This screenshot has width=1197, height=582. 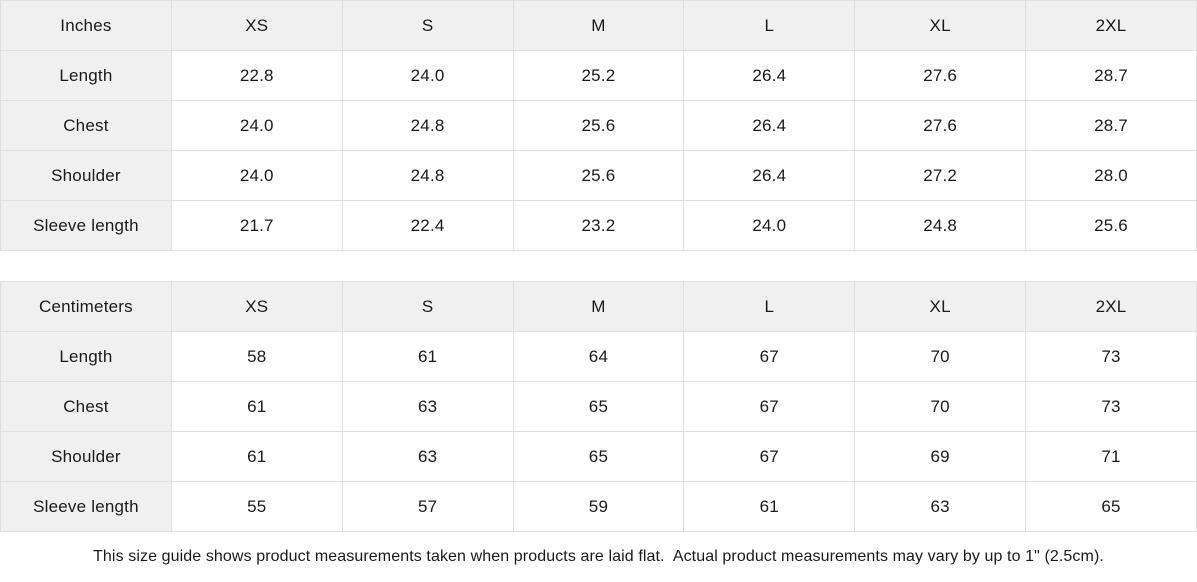 I want to click on measurement-value-cell: 22.8, so click(x=256, y=75).